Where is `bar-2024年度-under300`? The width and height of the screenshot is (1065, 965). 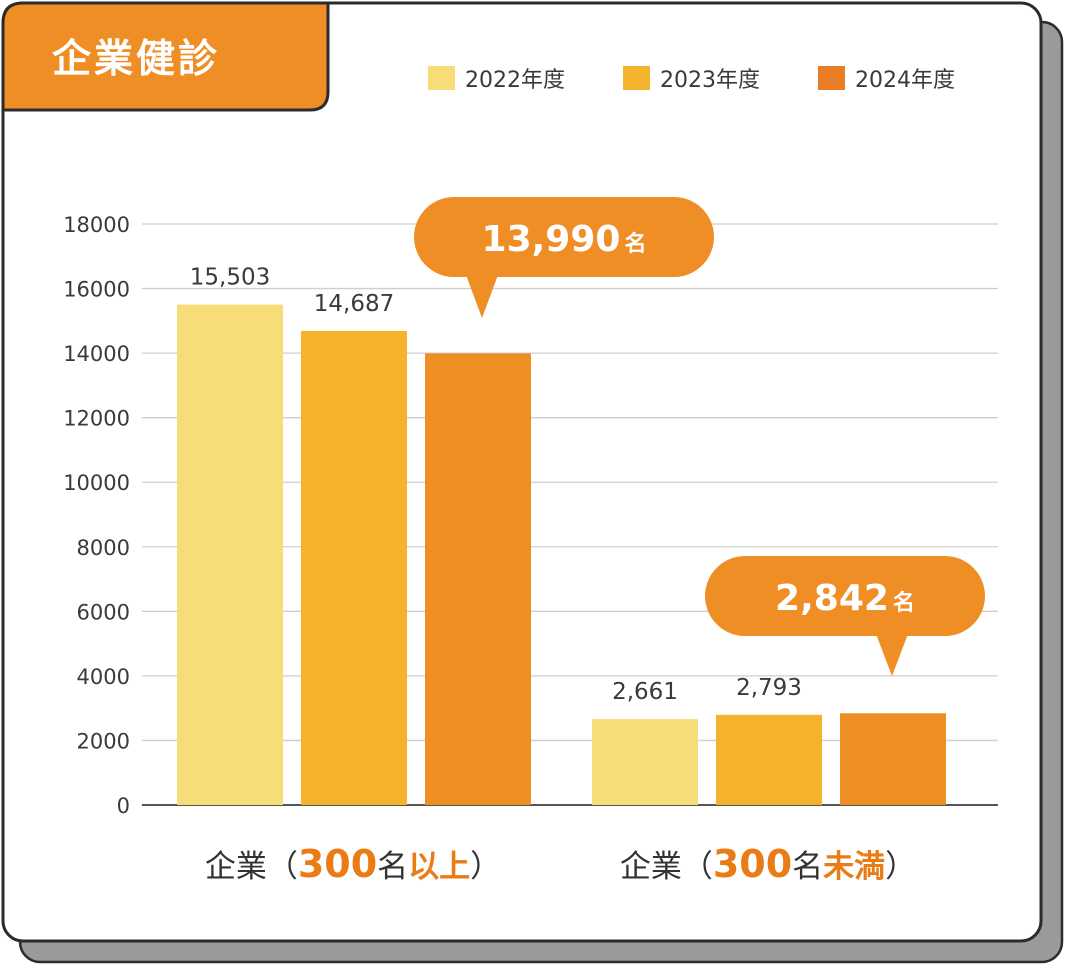 bar-2024年度-under300 is located at coordinates (893, 759).